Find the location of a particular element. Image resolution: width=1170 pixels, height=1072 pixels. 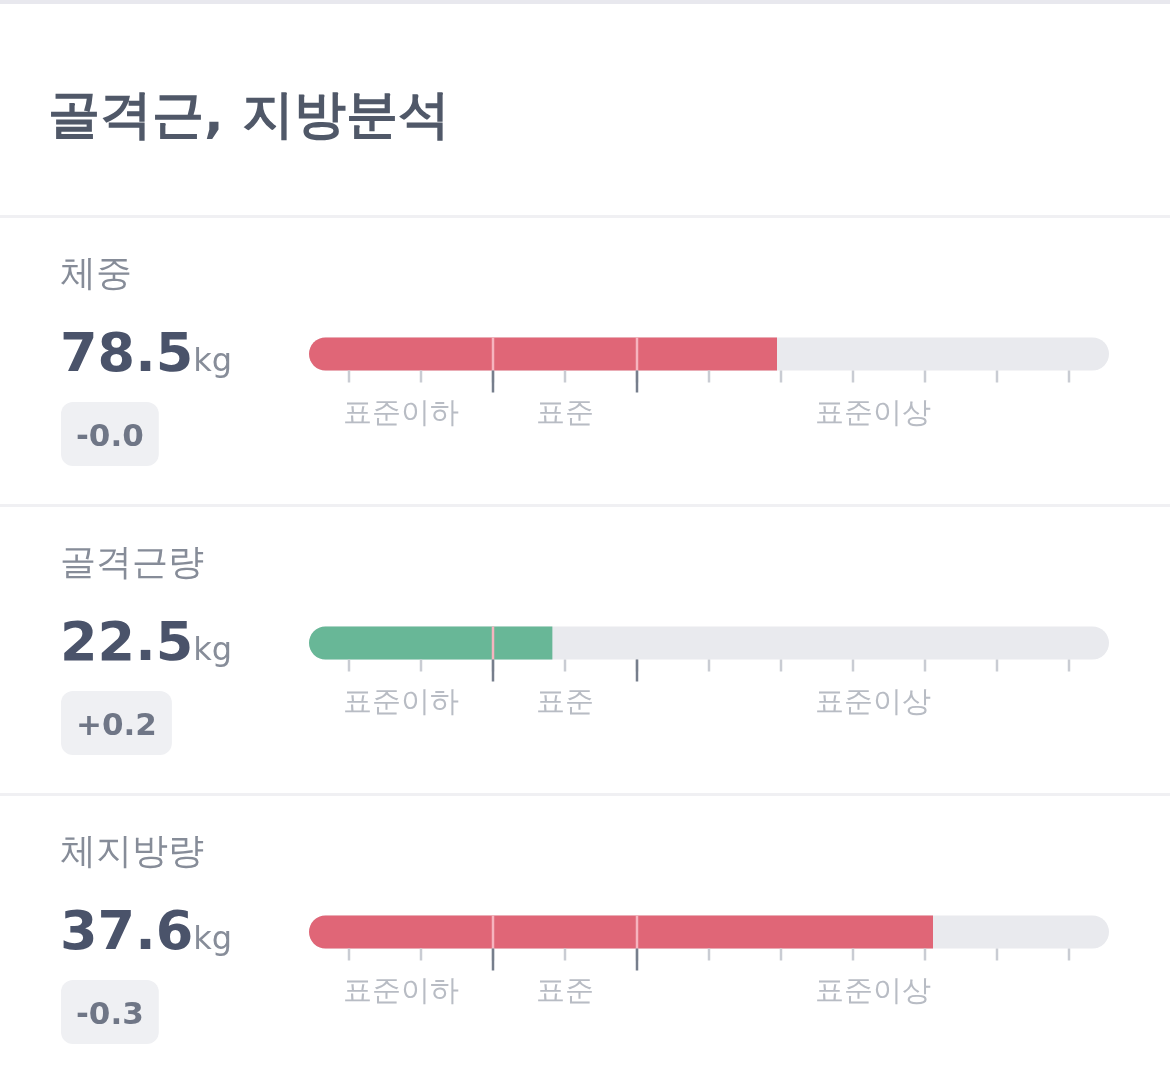

y-tick-label: 체지방량 is located at coordinates (132, 850).